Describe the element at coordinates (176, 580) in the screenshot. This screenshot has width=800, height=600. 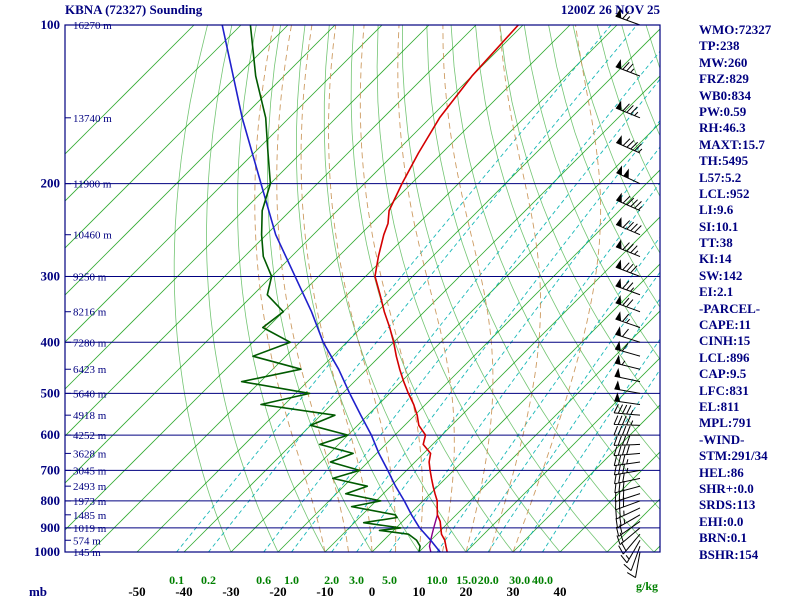
I see `svg-text: 0.1` at that location.